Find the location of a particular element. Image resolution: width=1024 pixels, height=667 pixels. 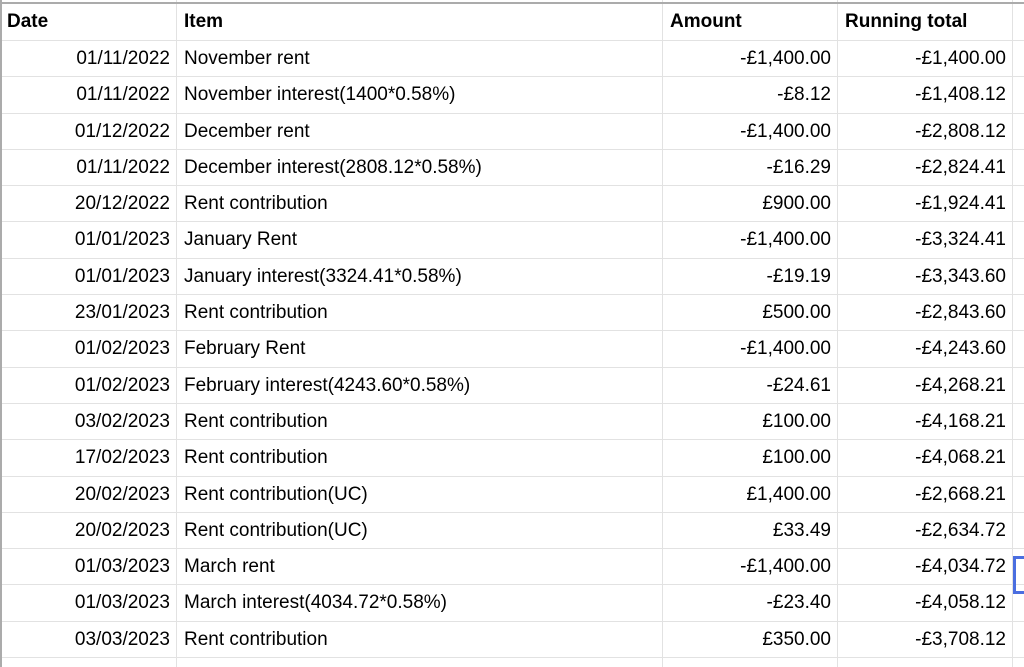

cell-running-total: -£3,324.41 is located at coordinates (925, 240).